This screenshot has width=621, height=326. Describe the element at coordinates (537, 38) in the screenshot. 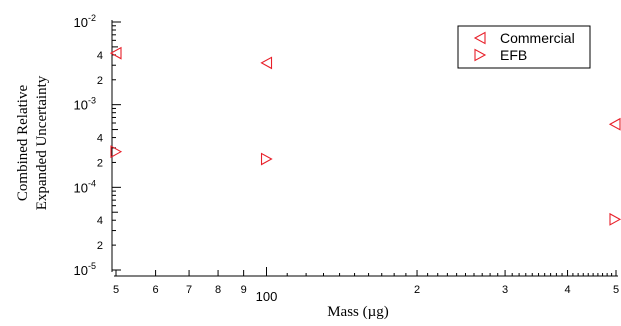

I see `legend-label-commercial: Commercial` at that location.